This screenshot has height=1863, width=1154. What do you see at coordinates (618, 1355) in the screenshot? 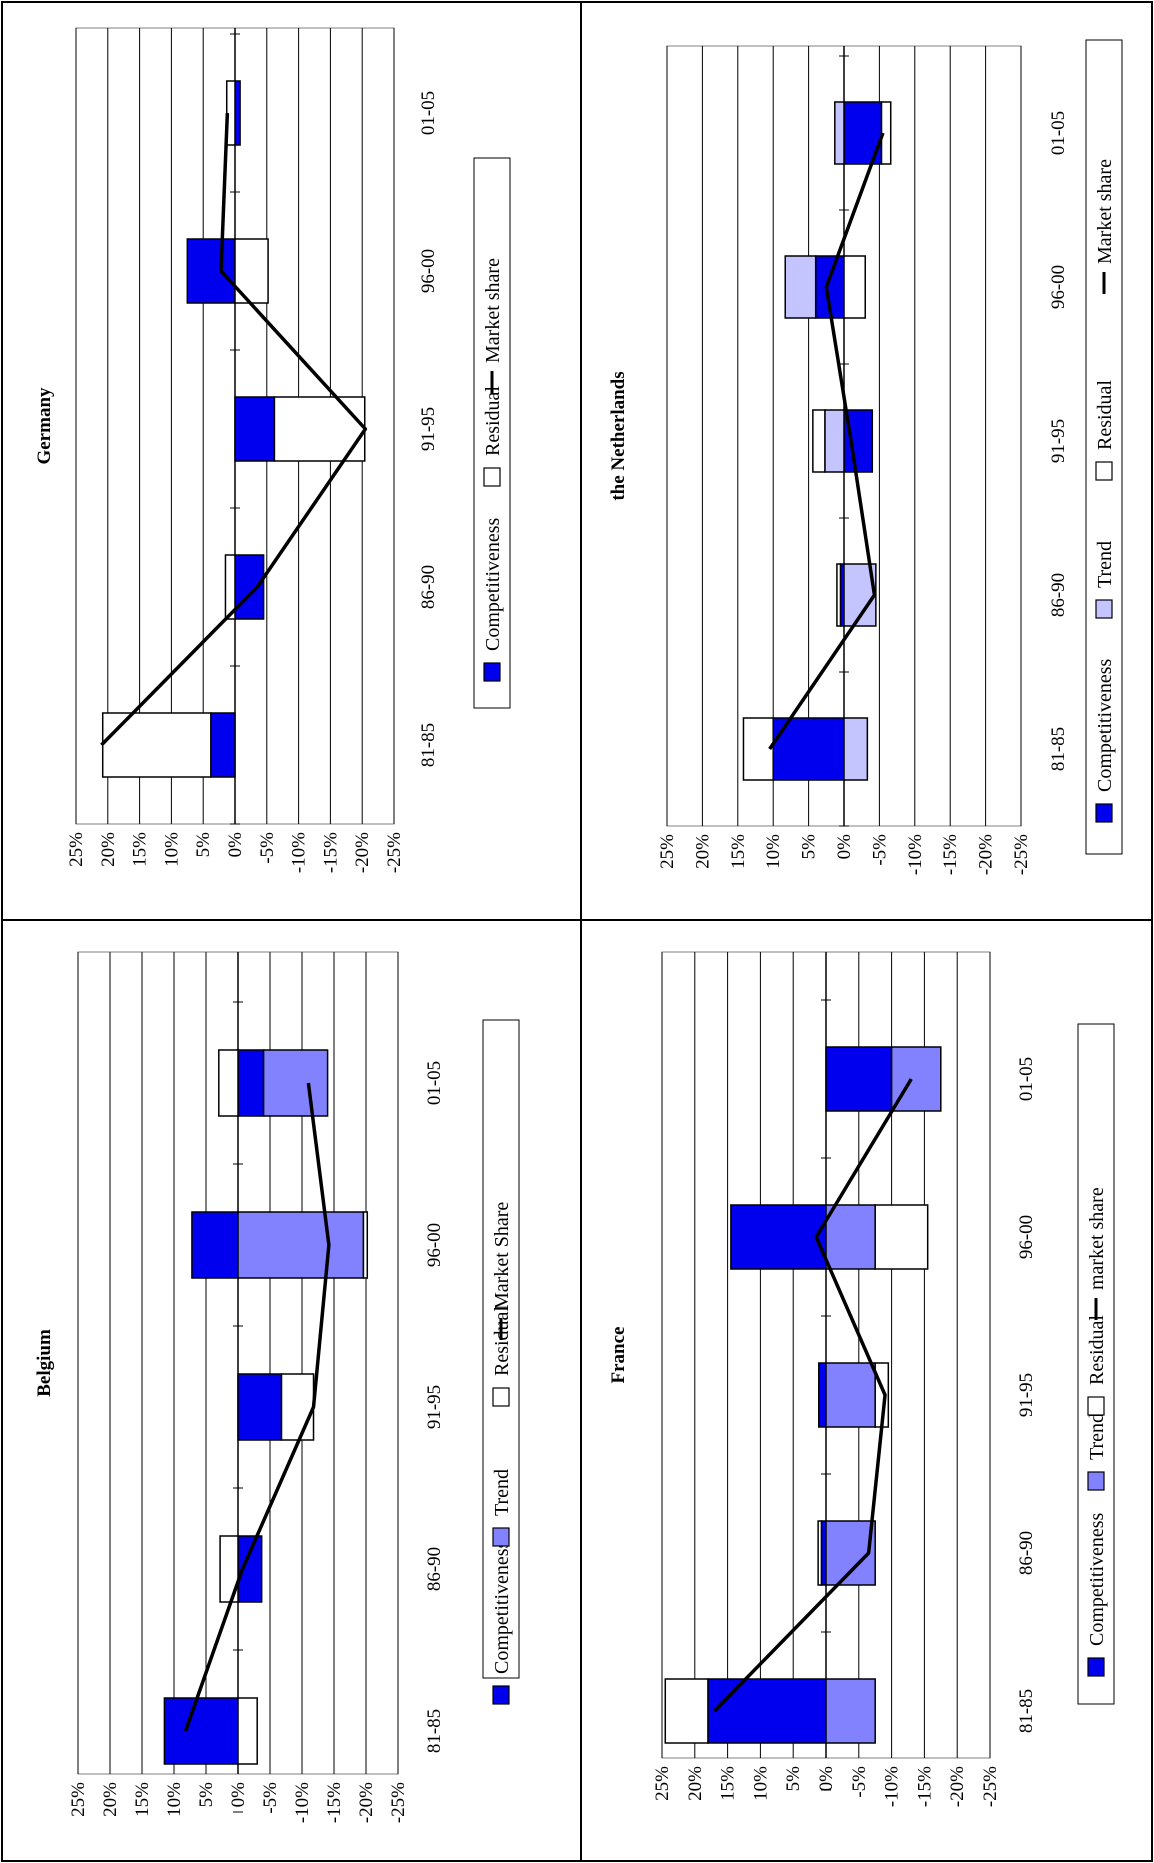
I see `chart-title: France` at bounding box center [618, 1355].